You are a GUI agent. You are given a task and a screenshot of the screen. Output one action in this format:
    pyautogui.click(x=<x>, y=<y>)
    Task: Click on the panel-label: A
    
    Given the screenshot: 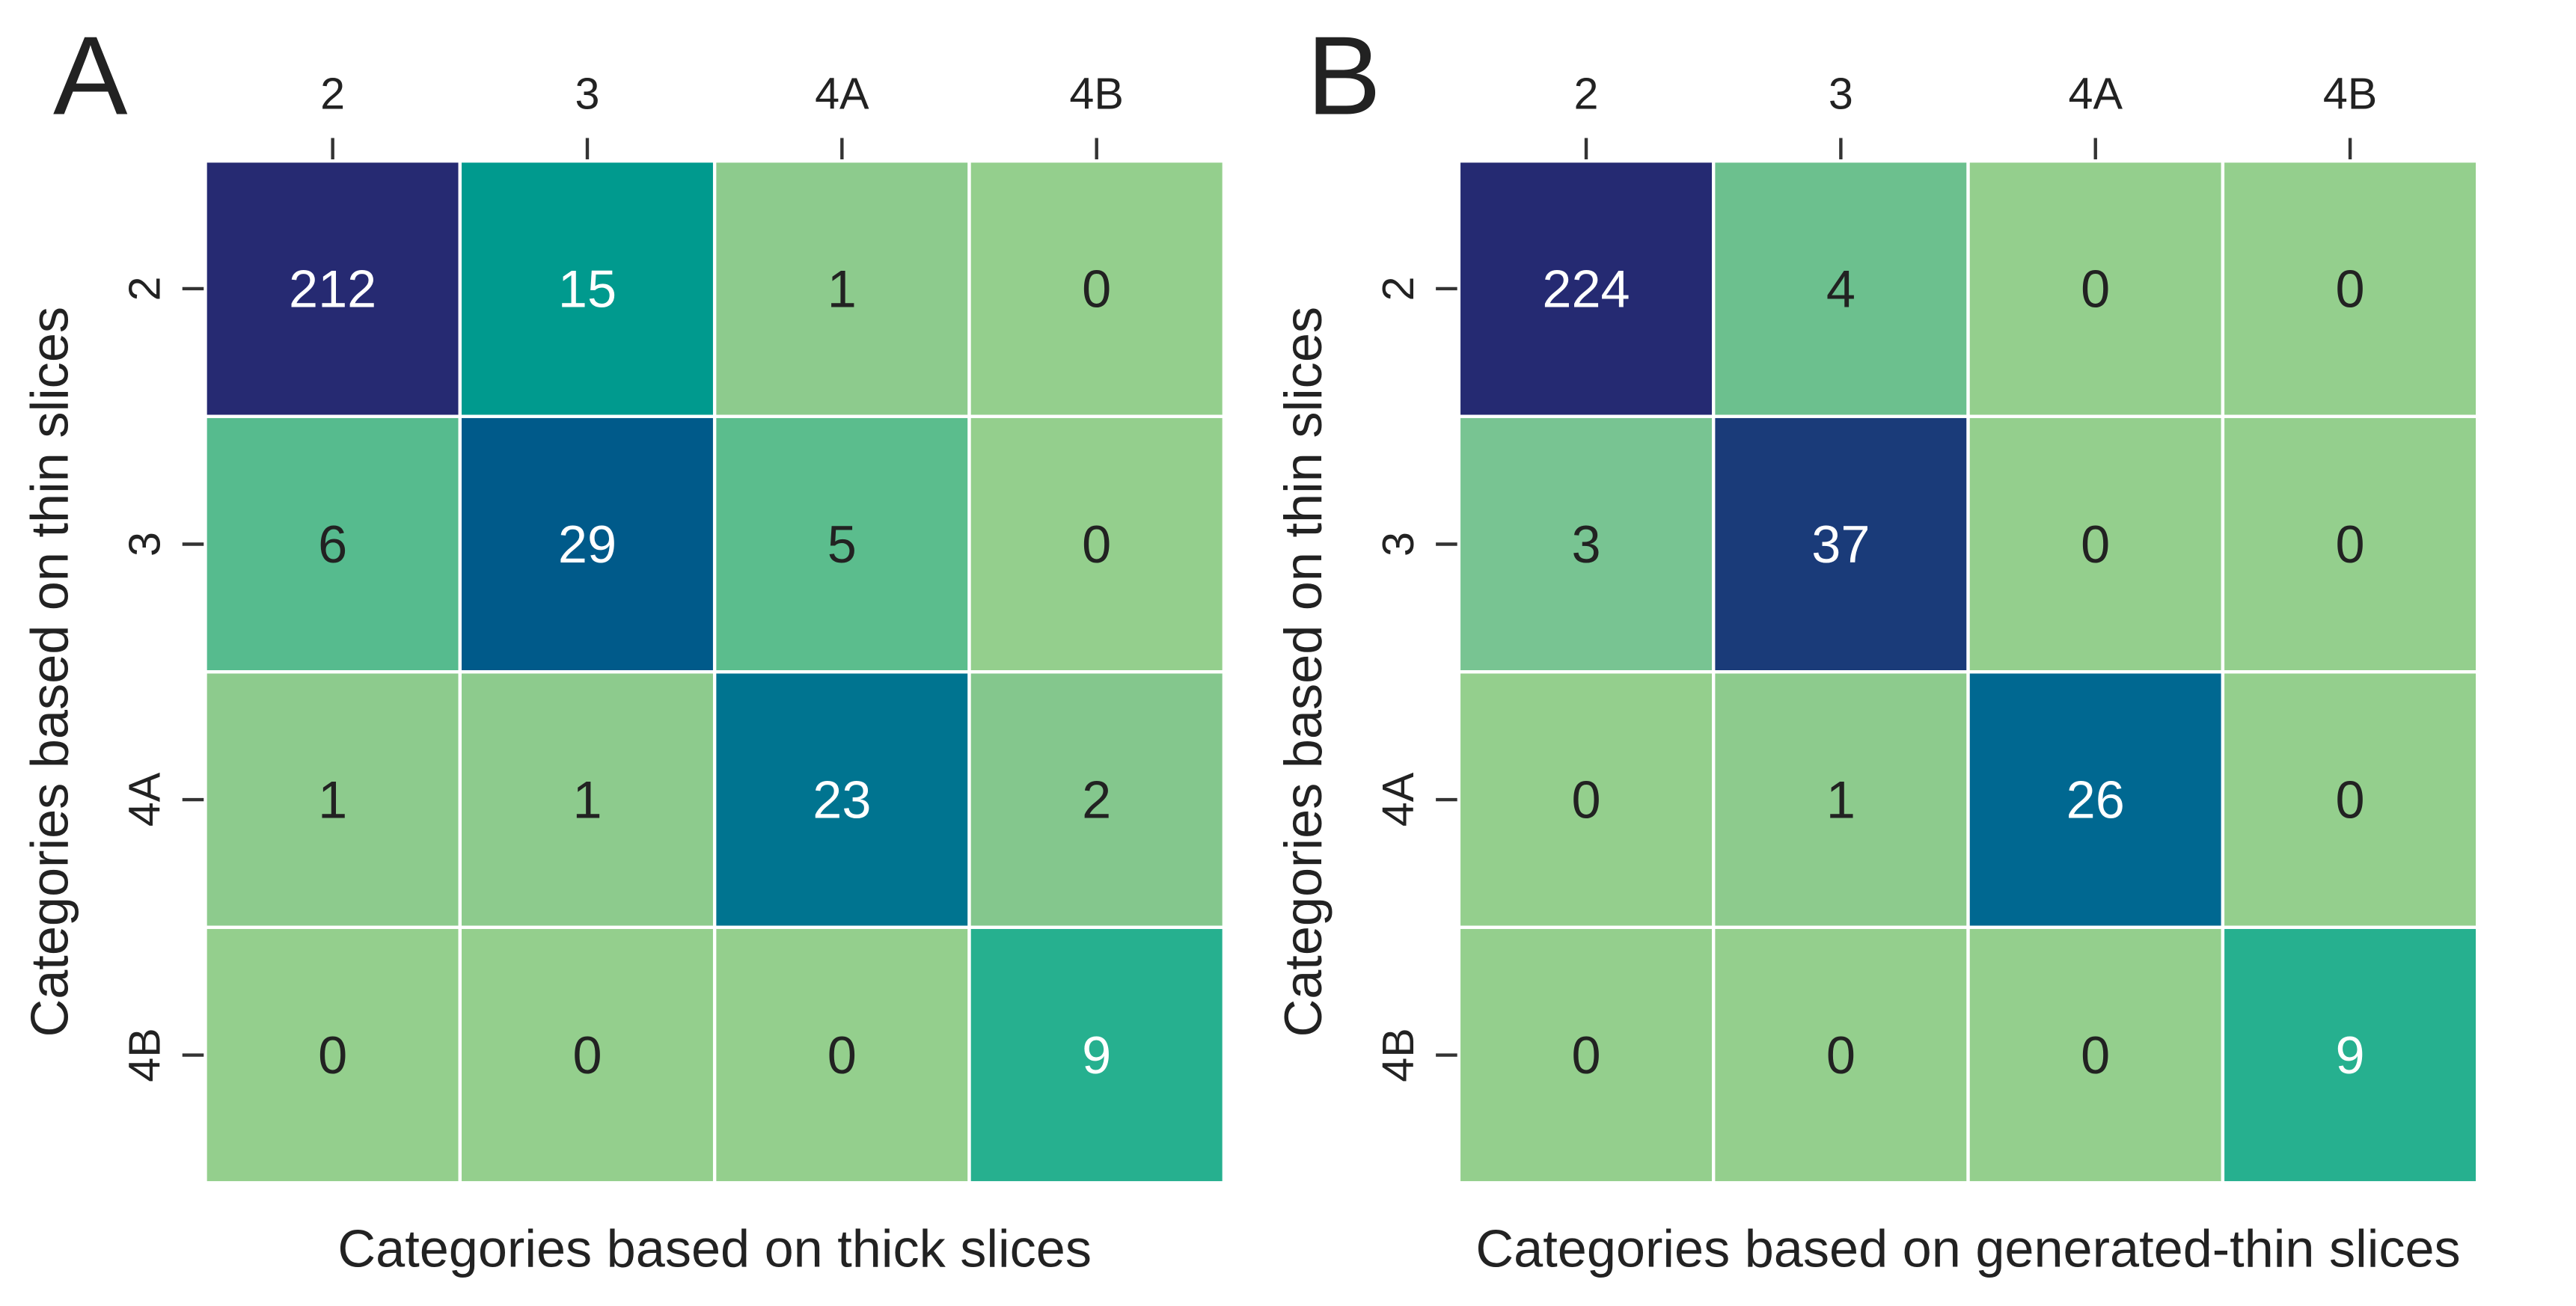 What is the action you would take?
    pyautogui.click(x=90, y=75)
    